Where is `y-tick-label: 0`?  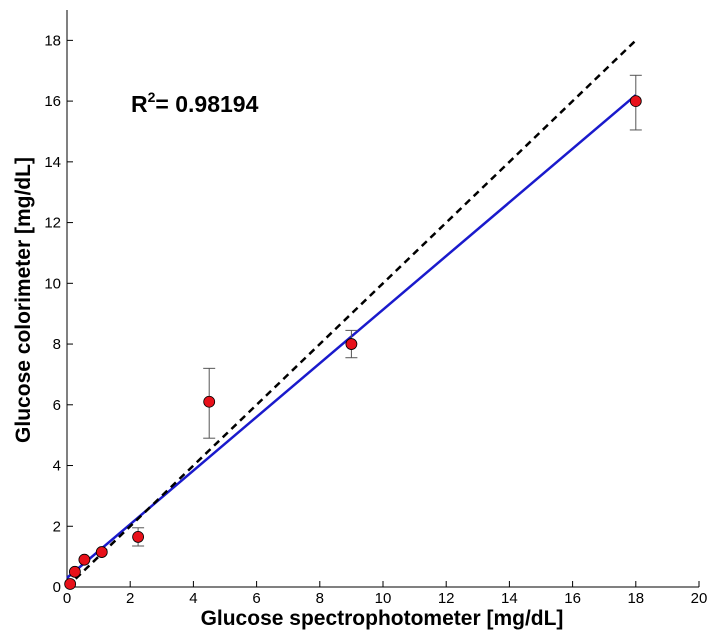
y-tick-label: 0 is located at coordinates (57, 587).